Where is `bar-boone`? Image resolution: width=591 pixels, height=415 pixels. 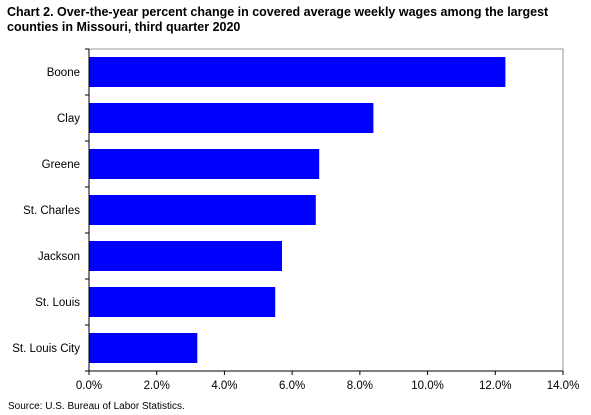
bar-boone is located at coordinates (297, 72).